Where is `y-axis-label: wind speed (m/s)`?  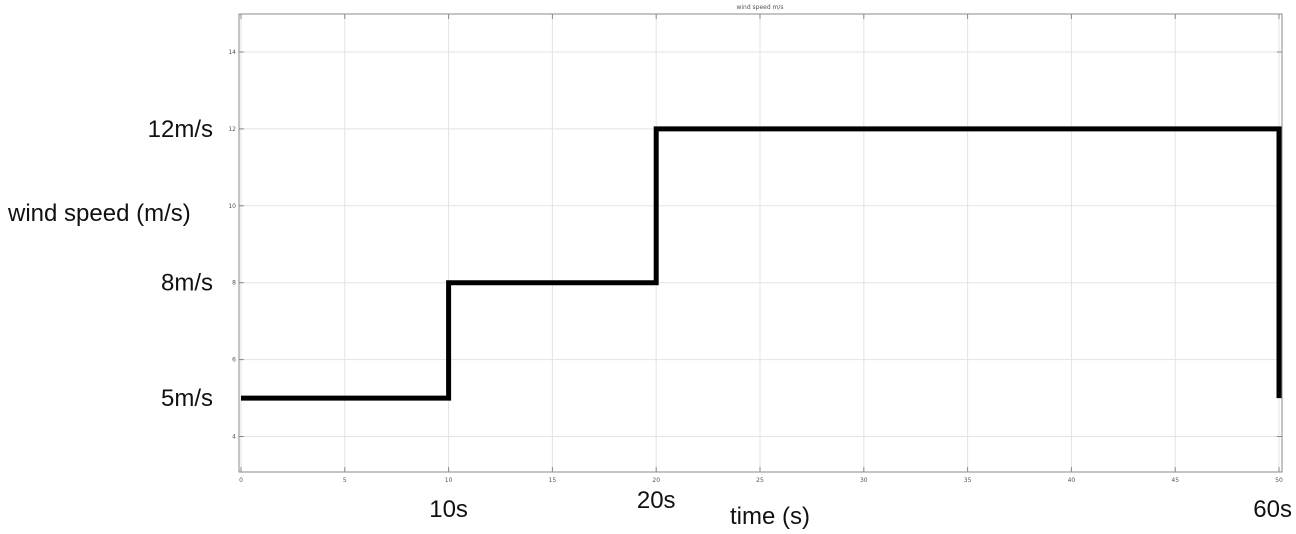
y-axis-label: wind speed (m/s) is located at coordinates (99, 213).